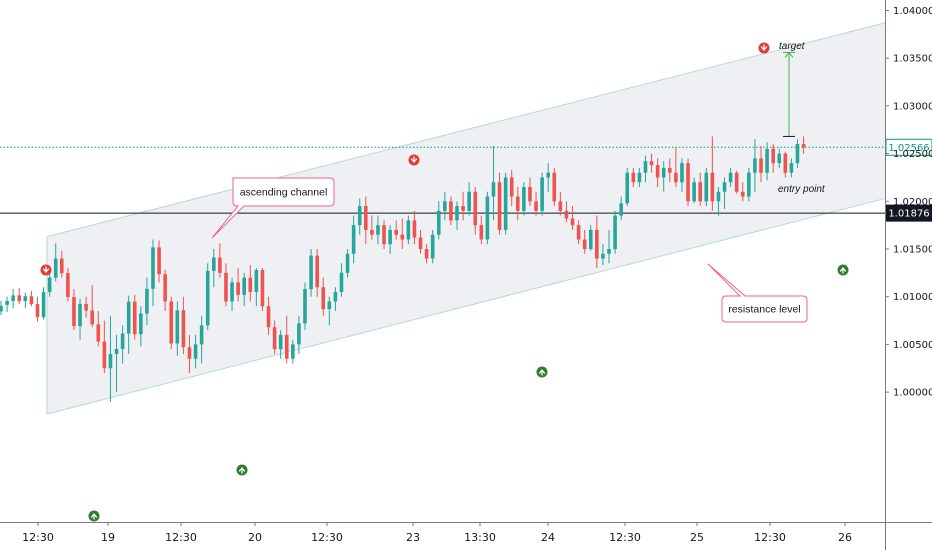 The height and width of the screenshot is (550, 932). I want to click on arrow-glyph, so click(242, 470).